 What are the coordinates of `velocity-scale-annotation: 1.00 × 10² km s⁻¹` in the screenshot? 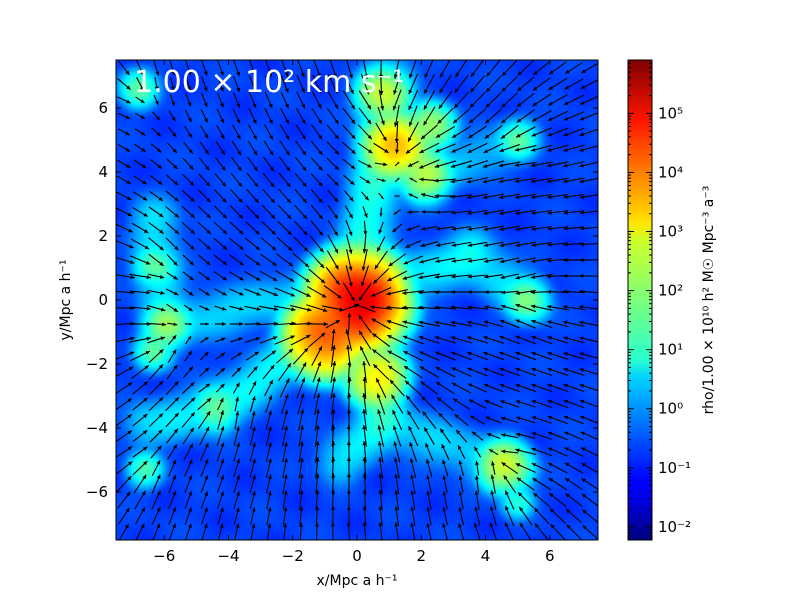 It's located at (269, 82).